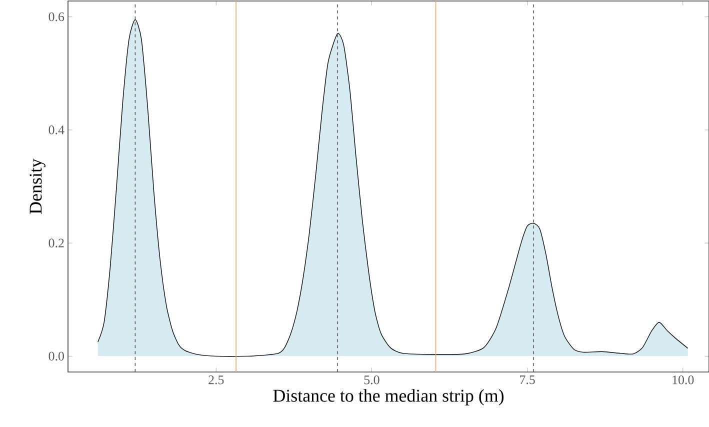 This screenshot has width=709, height=427. What do you see at coordinates (216, 380) in the screenshot?
I see `x-tick-label: 2.5` at bounding box center [216, 380].